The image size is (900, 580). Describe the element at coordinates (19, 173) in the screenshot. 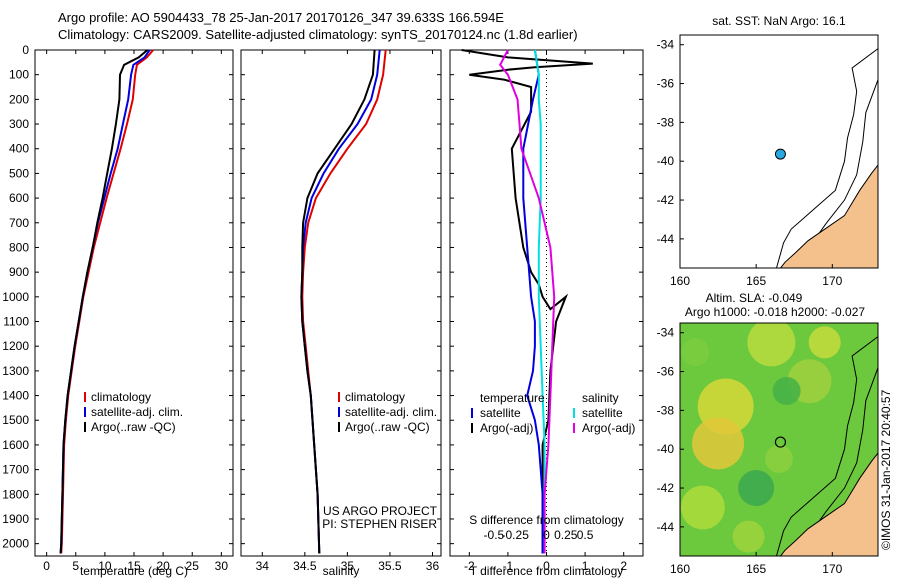

I see `depth-tick-label: 500` at that location.